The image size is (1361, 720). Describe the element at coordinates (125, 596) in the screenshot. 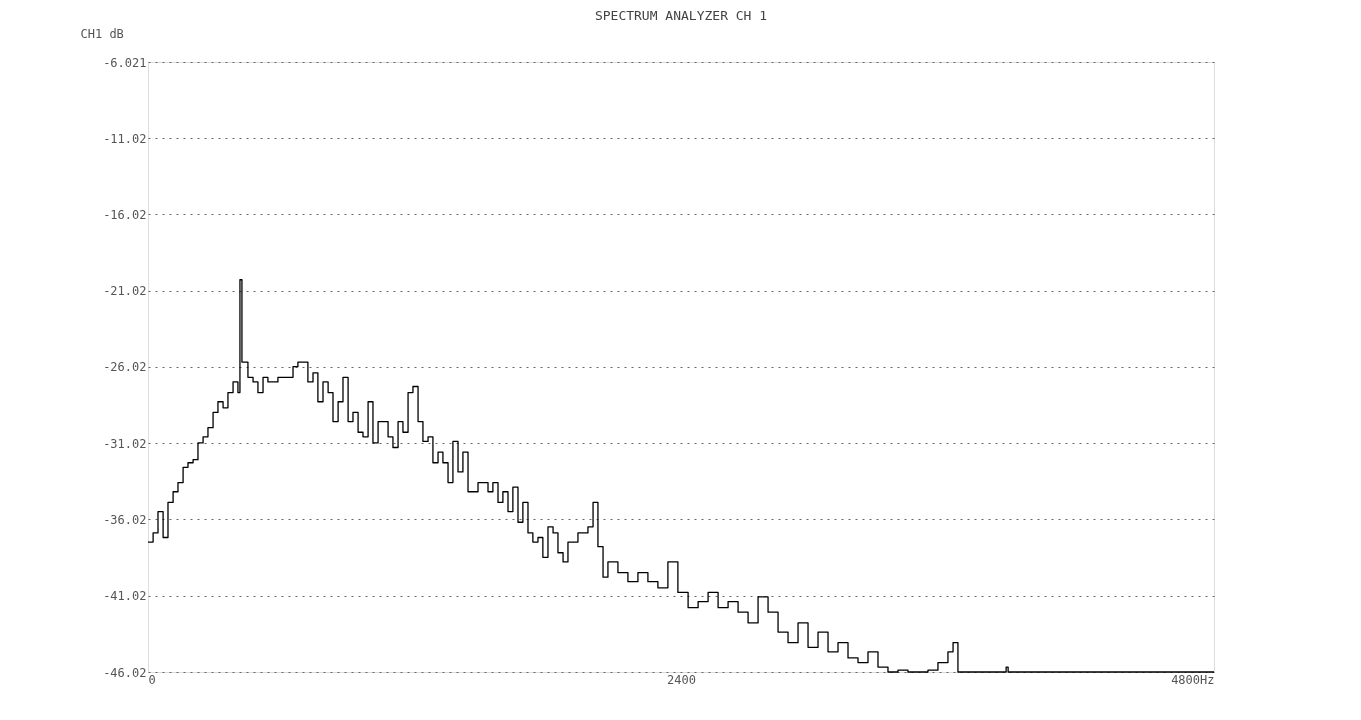

I see `y-tick-label: -41.02` at that location.